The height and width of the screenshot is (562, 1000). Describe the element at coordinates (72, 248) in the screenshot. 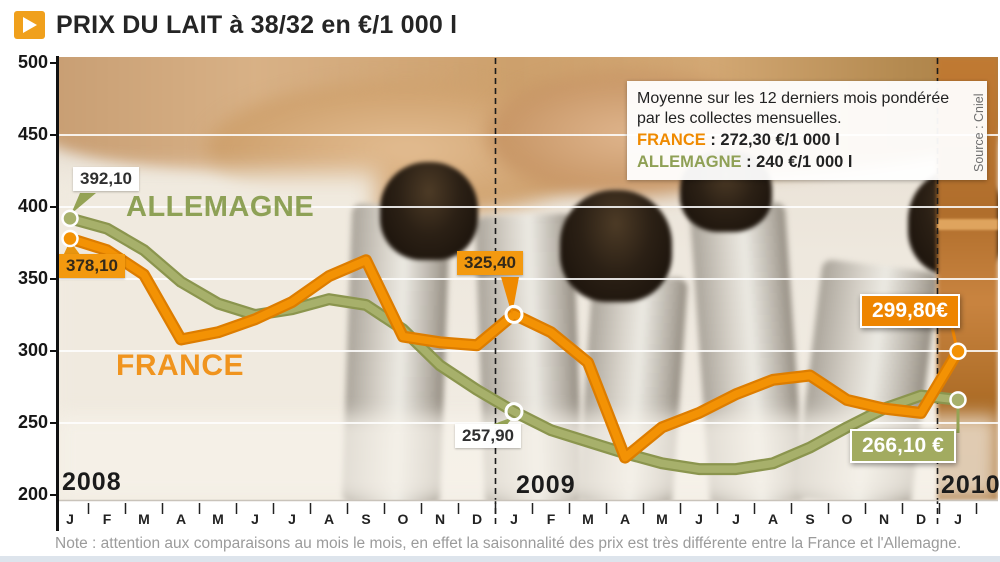

I see `callout-pointer-france-start` at that location.